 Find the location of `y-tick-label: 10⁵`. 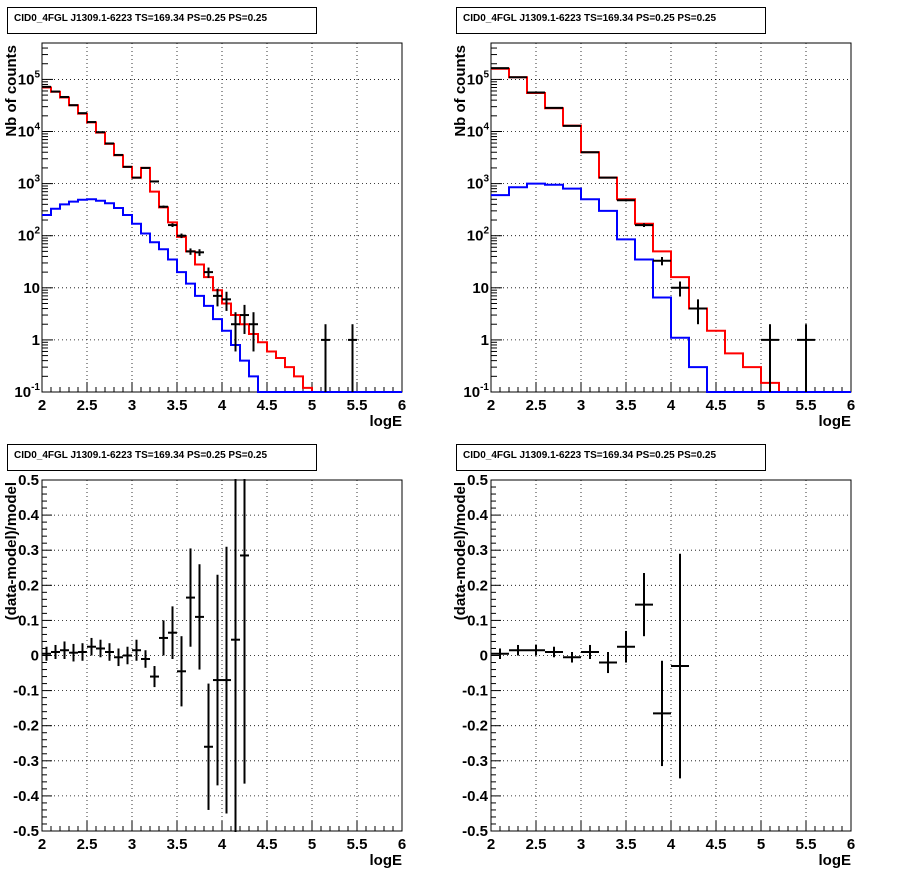

y-tick-label: 10⁵ is located at coordinates (29, 78).